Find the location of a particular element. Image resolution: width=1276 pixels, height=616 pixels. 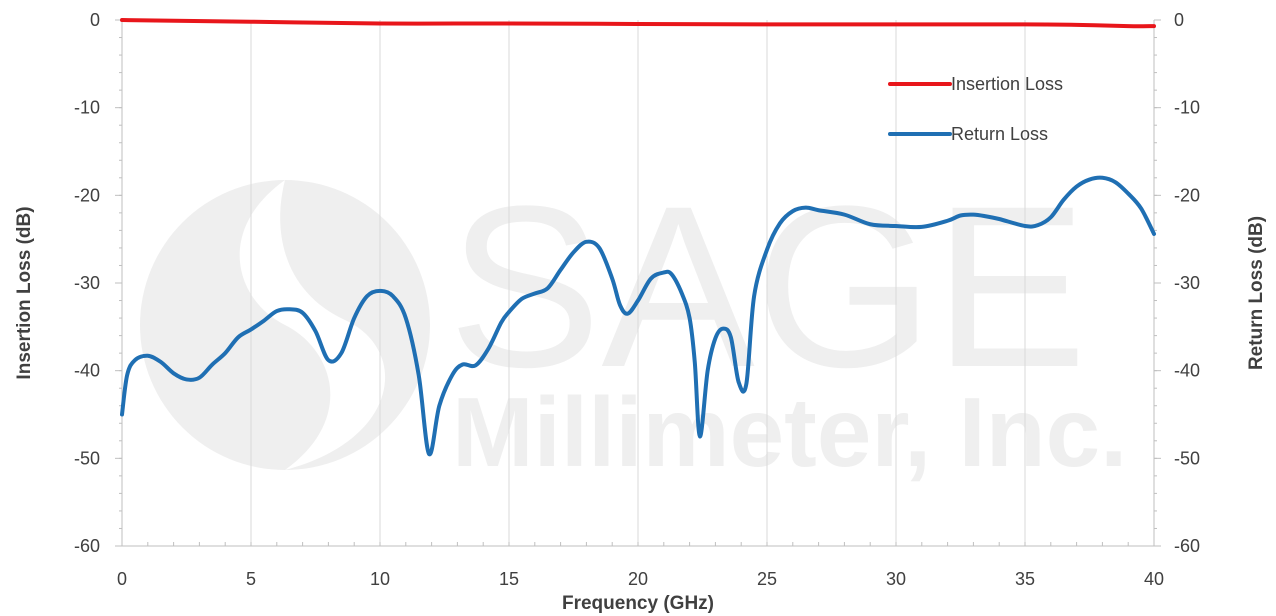

x-tick-label: 15 is located at coordinates (509, 579).